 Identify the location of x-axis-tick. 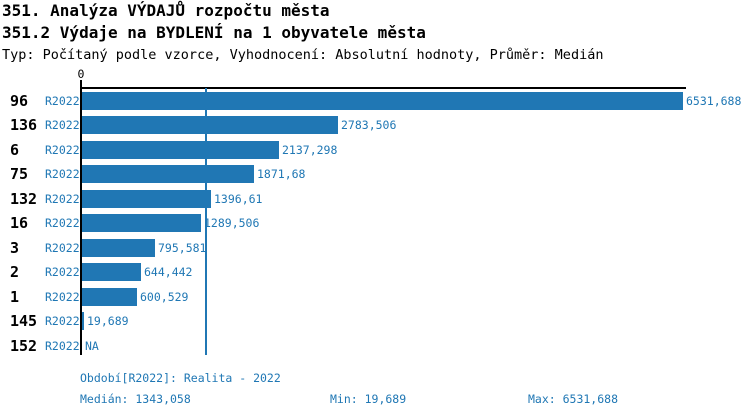
(81, 83).